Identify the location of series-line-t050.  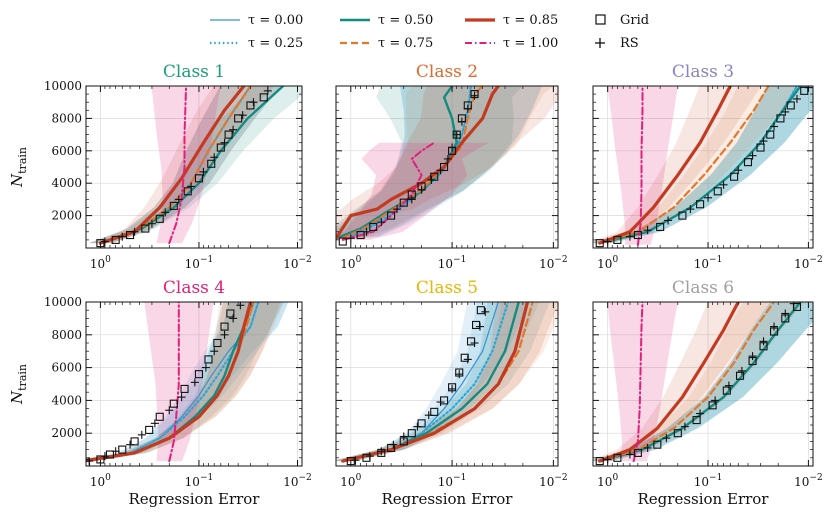
(700, 382).